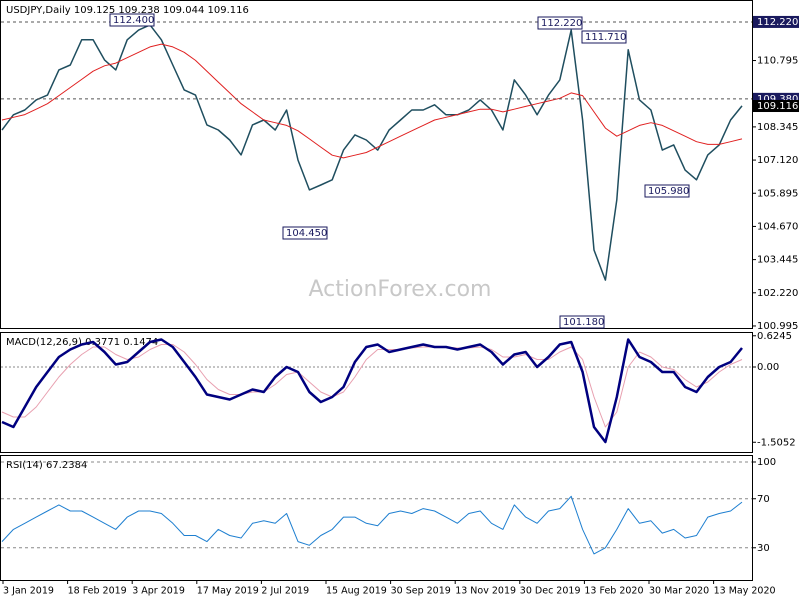  What do you see at coordinates (285, 591) in the screenshot?
I see `x-tick-label: 2 Jul 2019` at bounding box center [285, 591].